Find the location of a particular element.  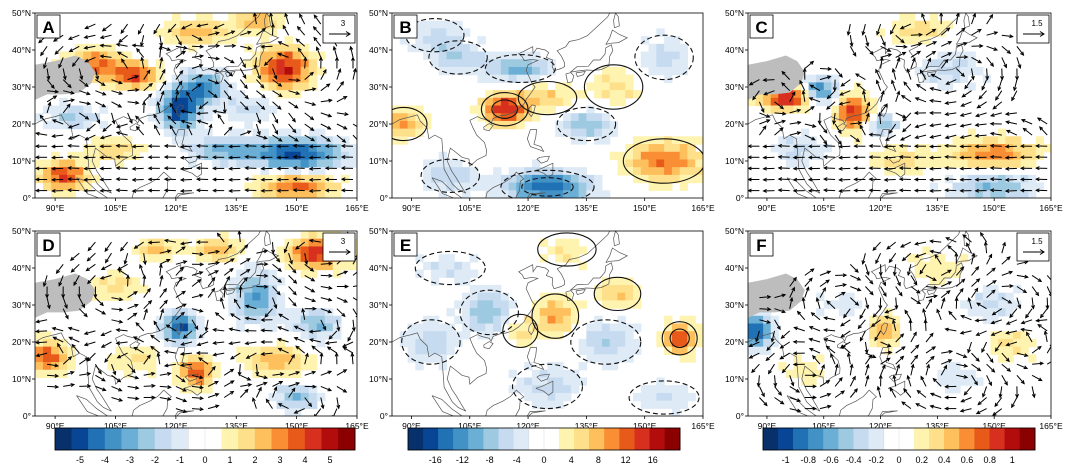

panel-C-map is located at coordinates (899, 105).